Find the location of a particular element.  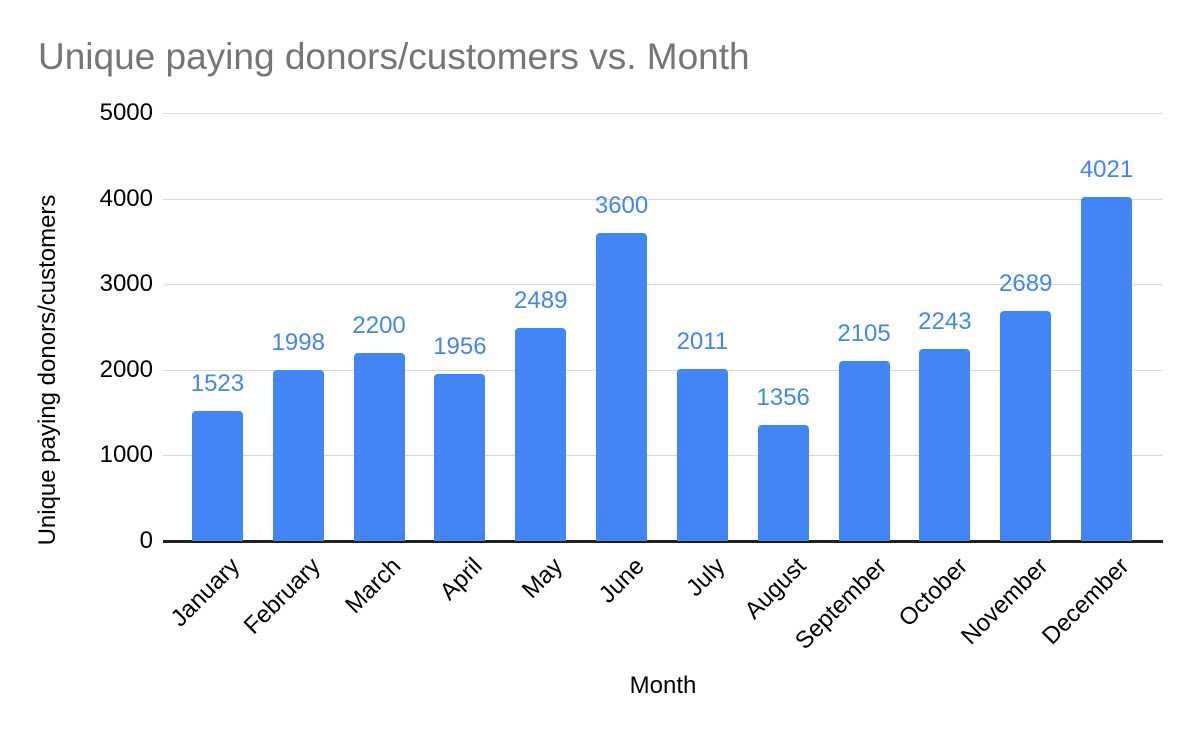

y-tick-label: 1000 is located at coordinates (126, 455).